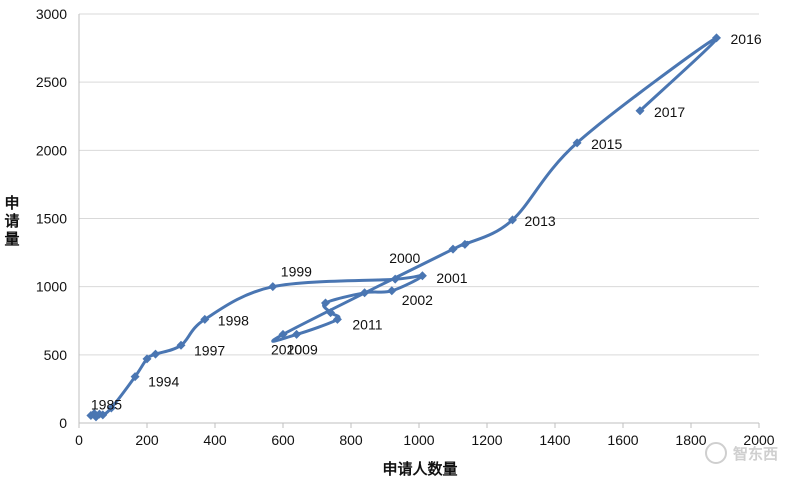  What do you see at coordinates (11, 203) in the screenshot?
I see `y-axis-title-char: 申` at bounding box center [11, 203].